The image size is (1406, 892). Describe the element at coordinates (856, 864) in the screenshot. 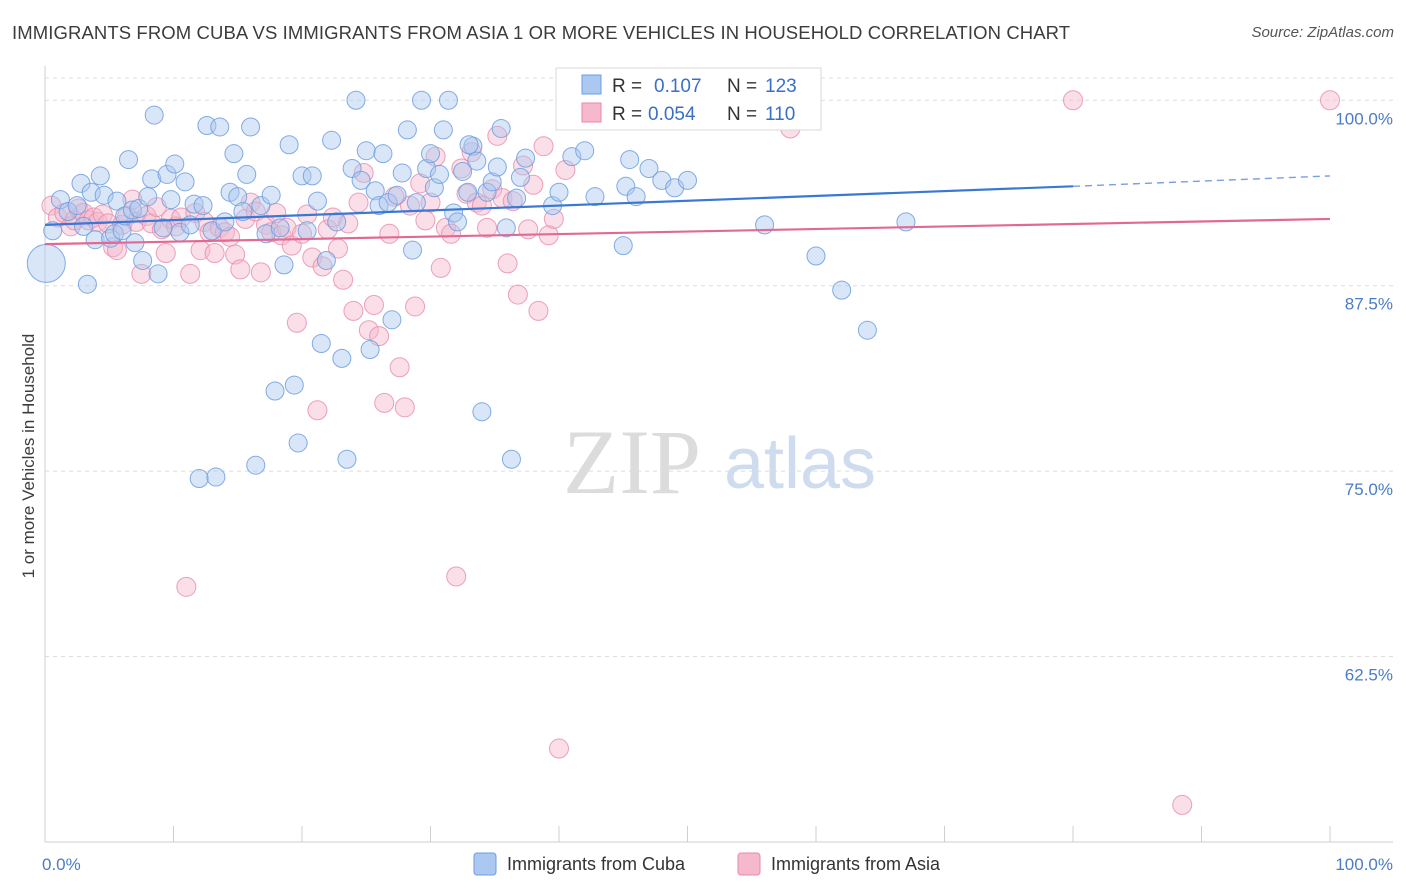

I see `legend-label-asia: Immigrants from Asia` at that location.